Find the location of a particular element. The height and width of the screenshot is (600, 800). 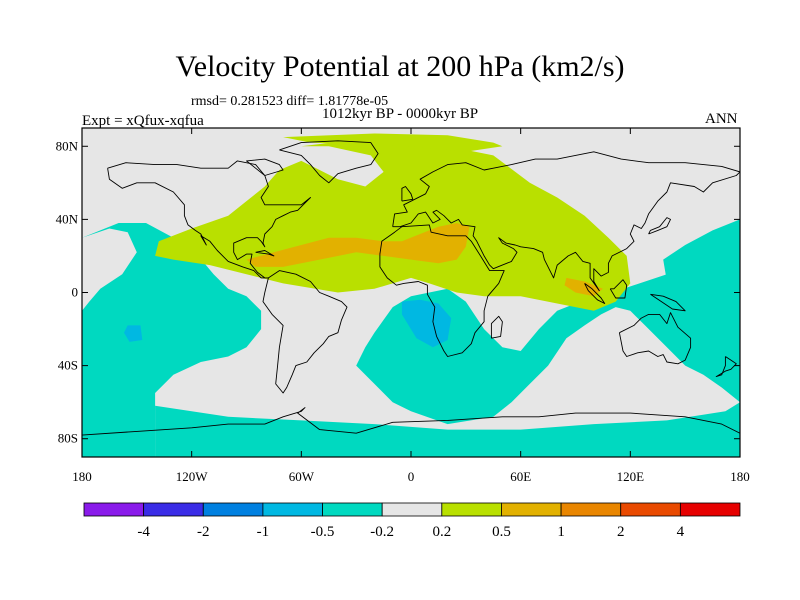

coastline-baffin-island is located at coordinates (265, 167).